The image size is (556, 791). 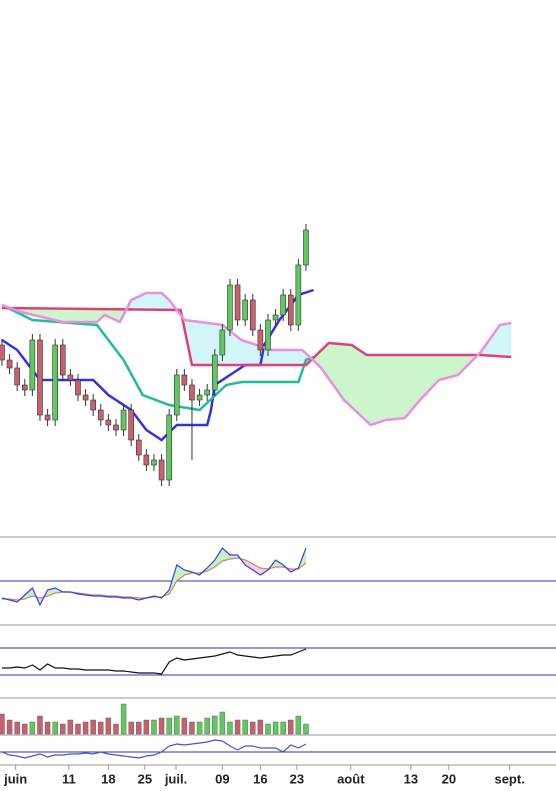 I want to click on x-tick-label: juil., so click(x=175, y=778).